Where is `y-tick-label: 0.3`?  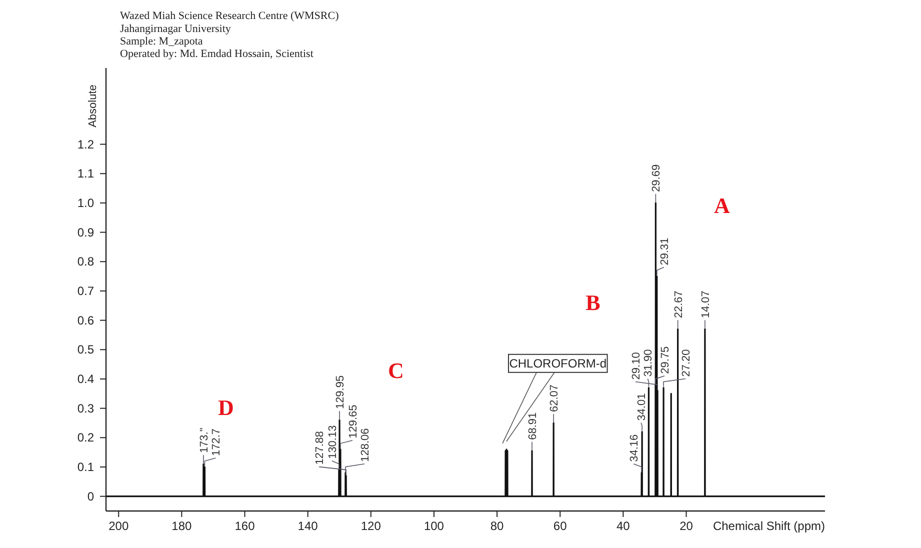
y-tick-label: 0.3 is located at coordinates (85, 408).